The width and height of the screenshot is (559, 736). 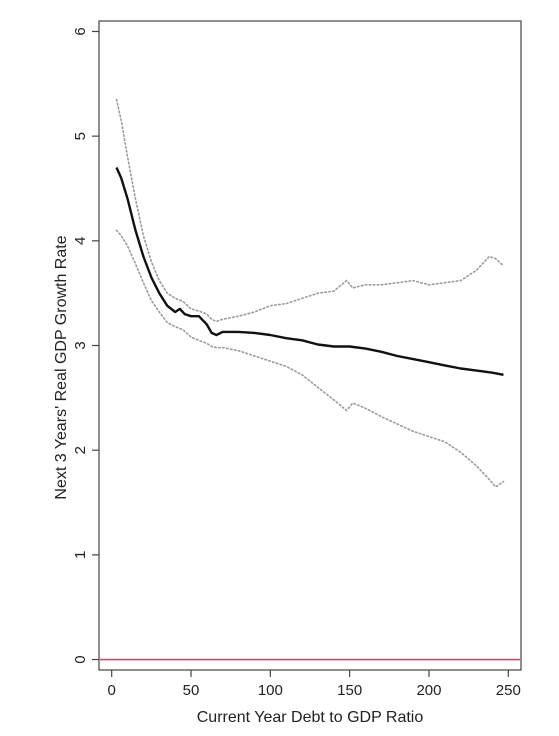 I want to click on x-axis-title: Current Year Debt to GDP Ratio, so click(x=310, y=717).